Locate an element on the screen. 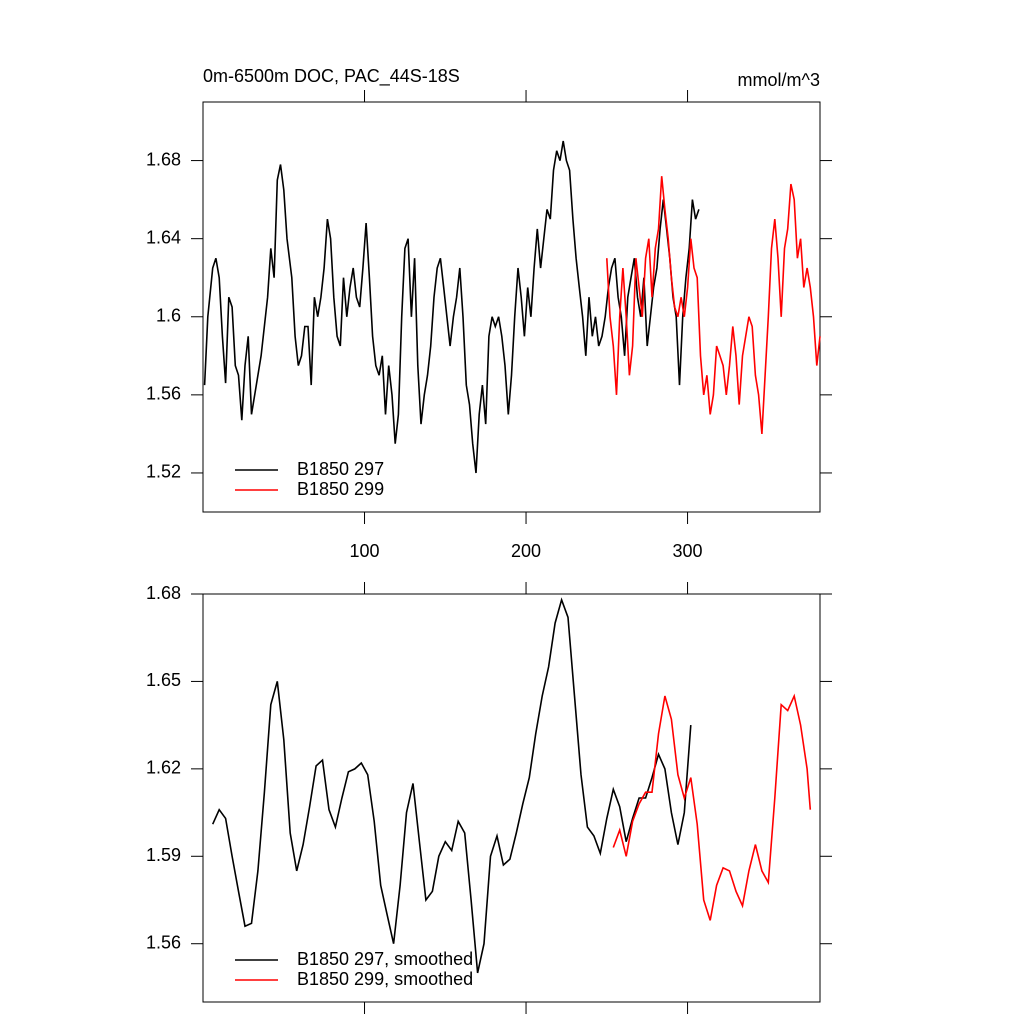 The height and width of the screenshot is (1024, 1024). legend-label: B1850 297, smoothed is located at coordinates (385, 959).